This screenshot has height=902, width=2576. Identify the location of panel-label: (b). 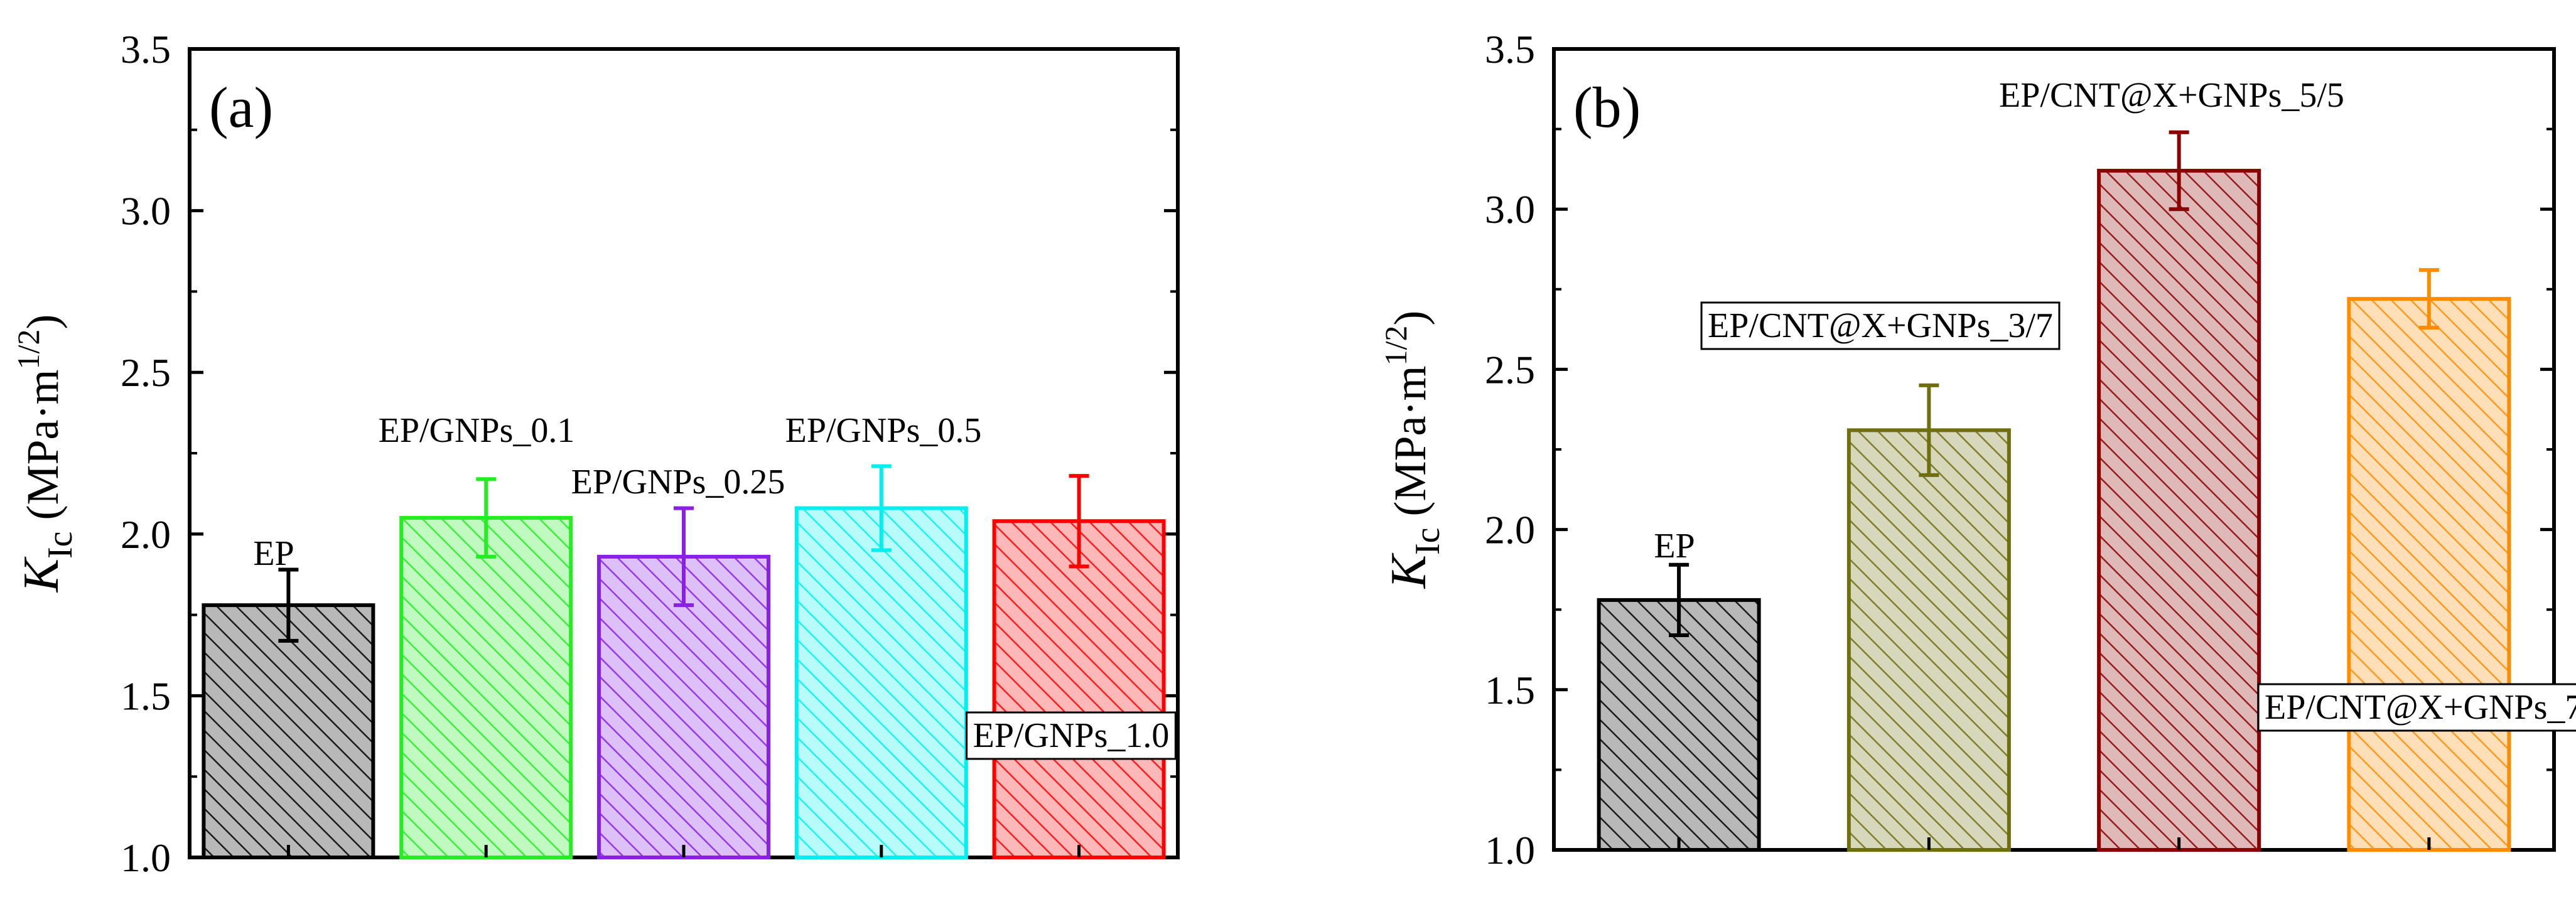
(1607, 107).